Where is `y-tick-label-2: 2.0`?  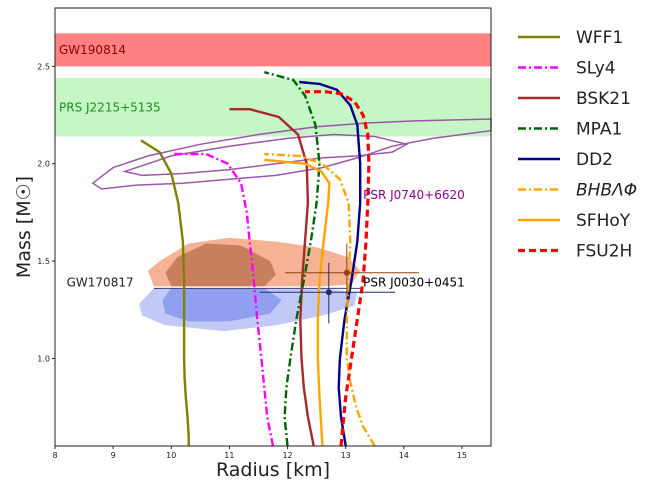
y-tick-label-2: 2.0 is located at coordinates (43, 164).